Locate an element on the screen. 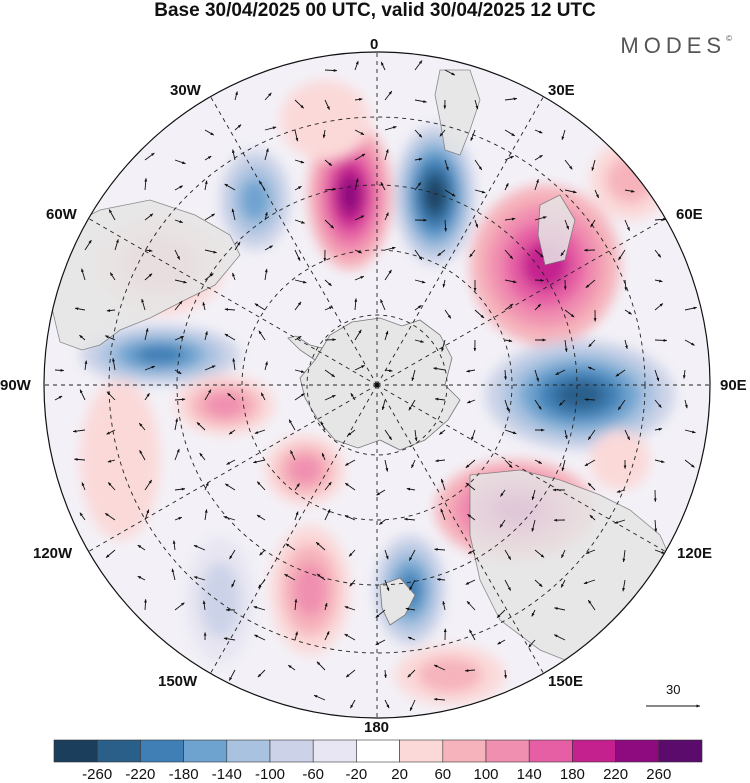  lon-label-150w: 150W is located at coordinates (178, 681).